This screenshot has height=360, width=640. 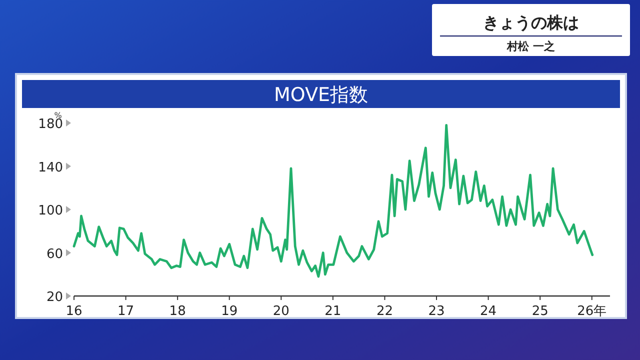 I want to click on text: きょうの株は, so click(x=531, y=22).